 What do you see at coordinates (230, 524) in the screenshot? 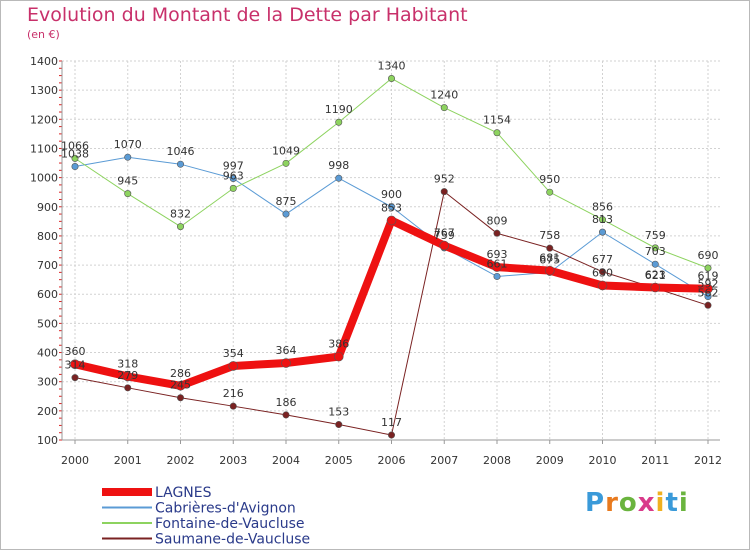
I see `legend-label: Fontaine-de-Vaucluse` at bounding box center [230, 524].